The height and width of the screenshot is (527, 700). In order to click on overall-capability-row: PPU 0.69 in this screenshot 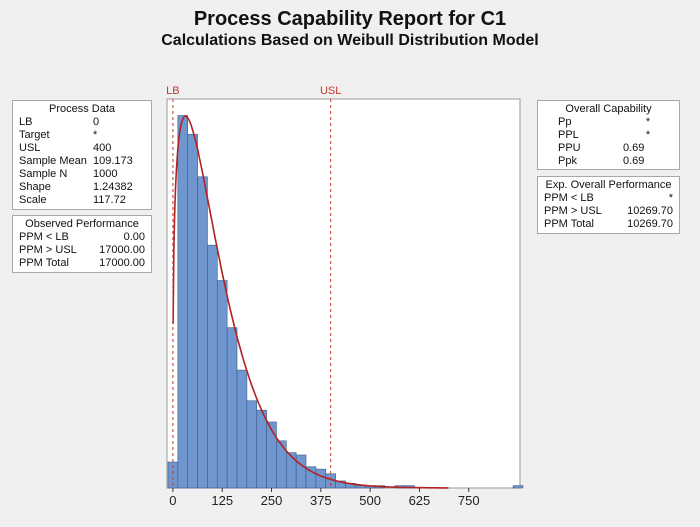, I will do `click(608, 148)`.